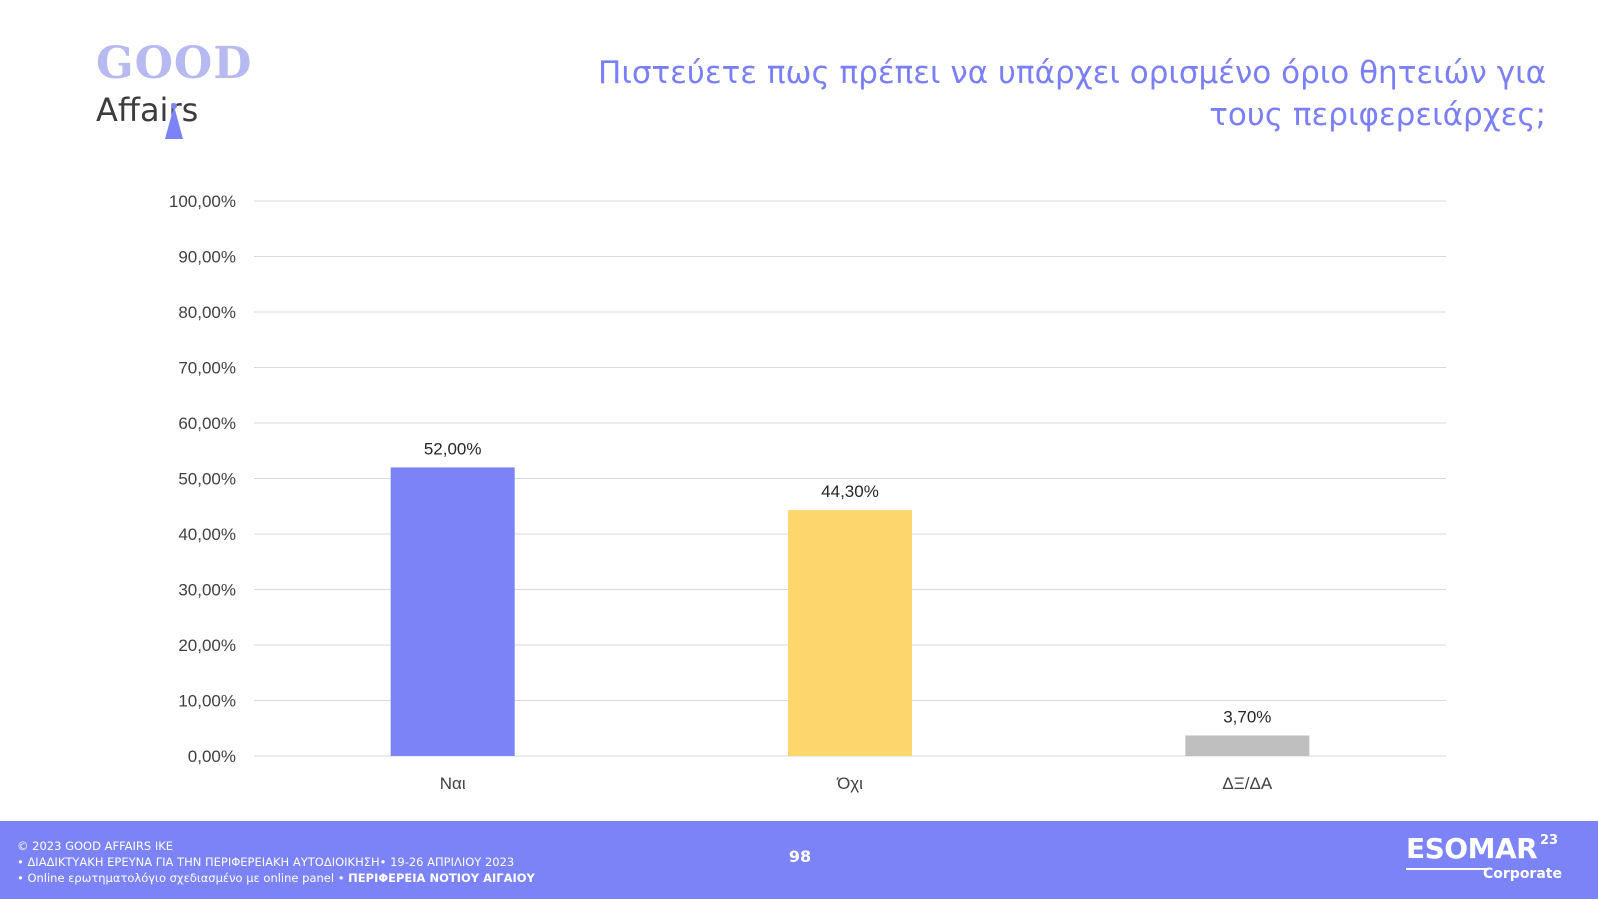 The height and width of the screenshot is (899, 1598). I want to click on footer-region: ΠΕΡΙΦΕΡΕΙΑ ΝΟΤΙΟΥ ΑΙΓΑΙΟΥ, so click(441, 878).